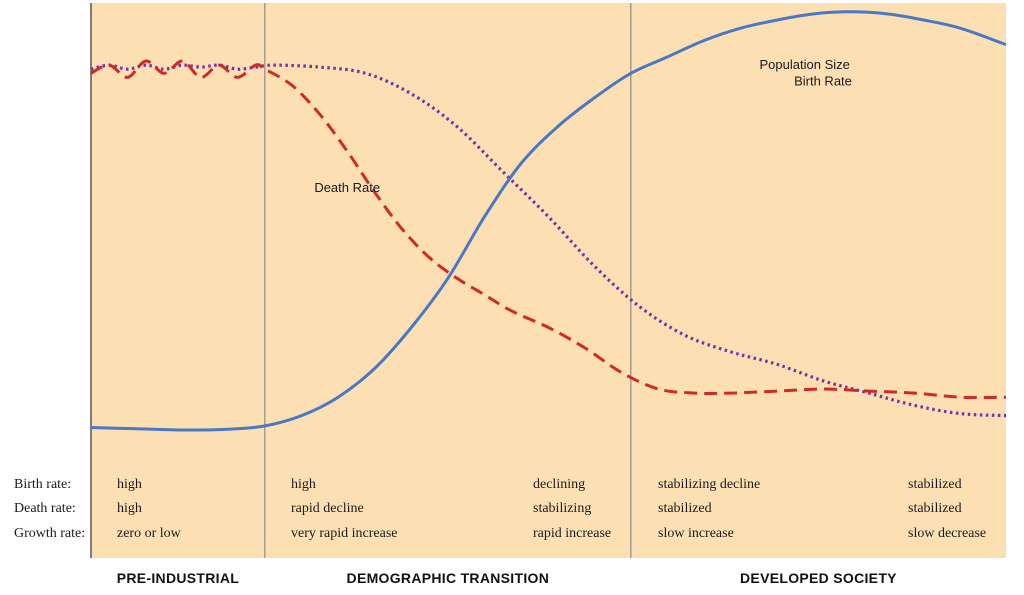  I want to click on stage-label-developed-society: DEVELOPED SOCIETY, so click(818, 578).